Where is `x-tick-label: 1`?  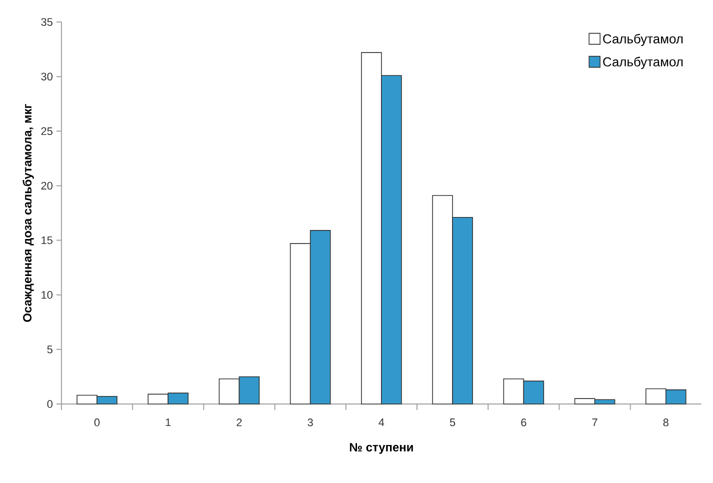
x-tick-label: 1 is located at coordinates (168, 422).